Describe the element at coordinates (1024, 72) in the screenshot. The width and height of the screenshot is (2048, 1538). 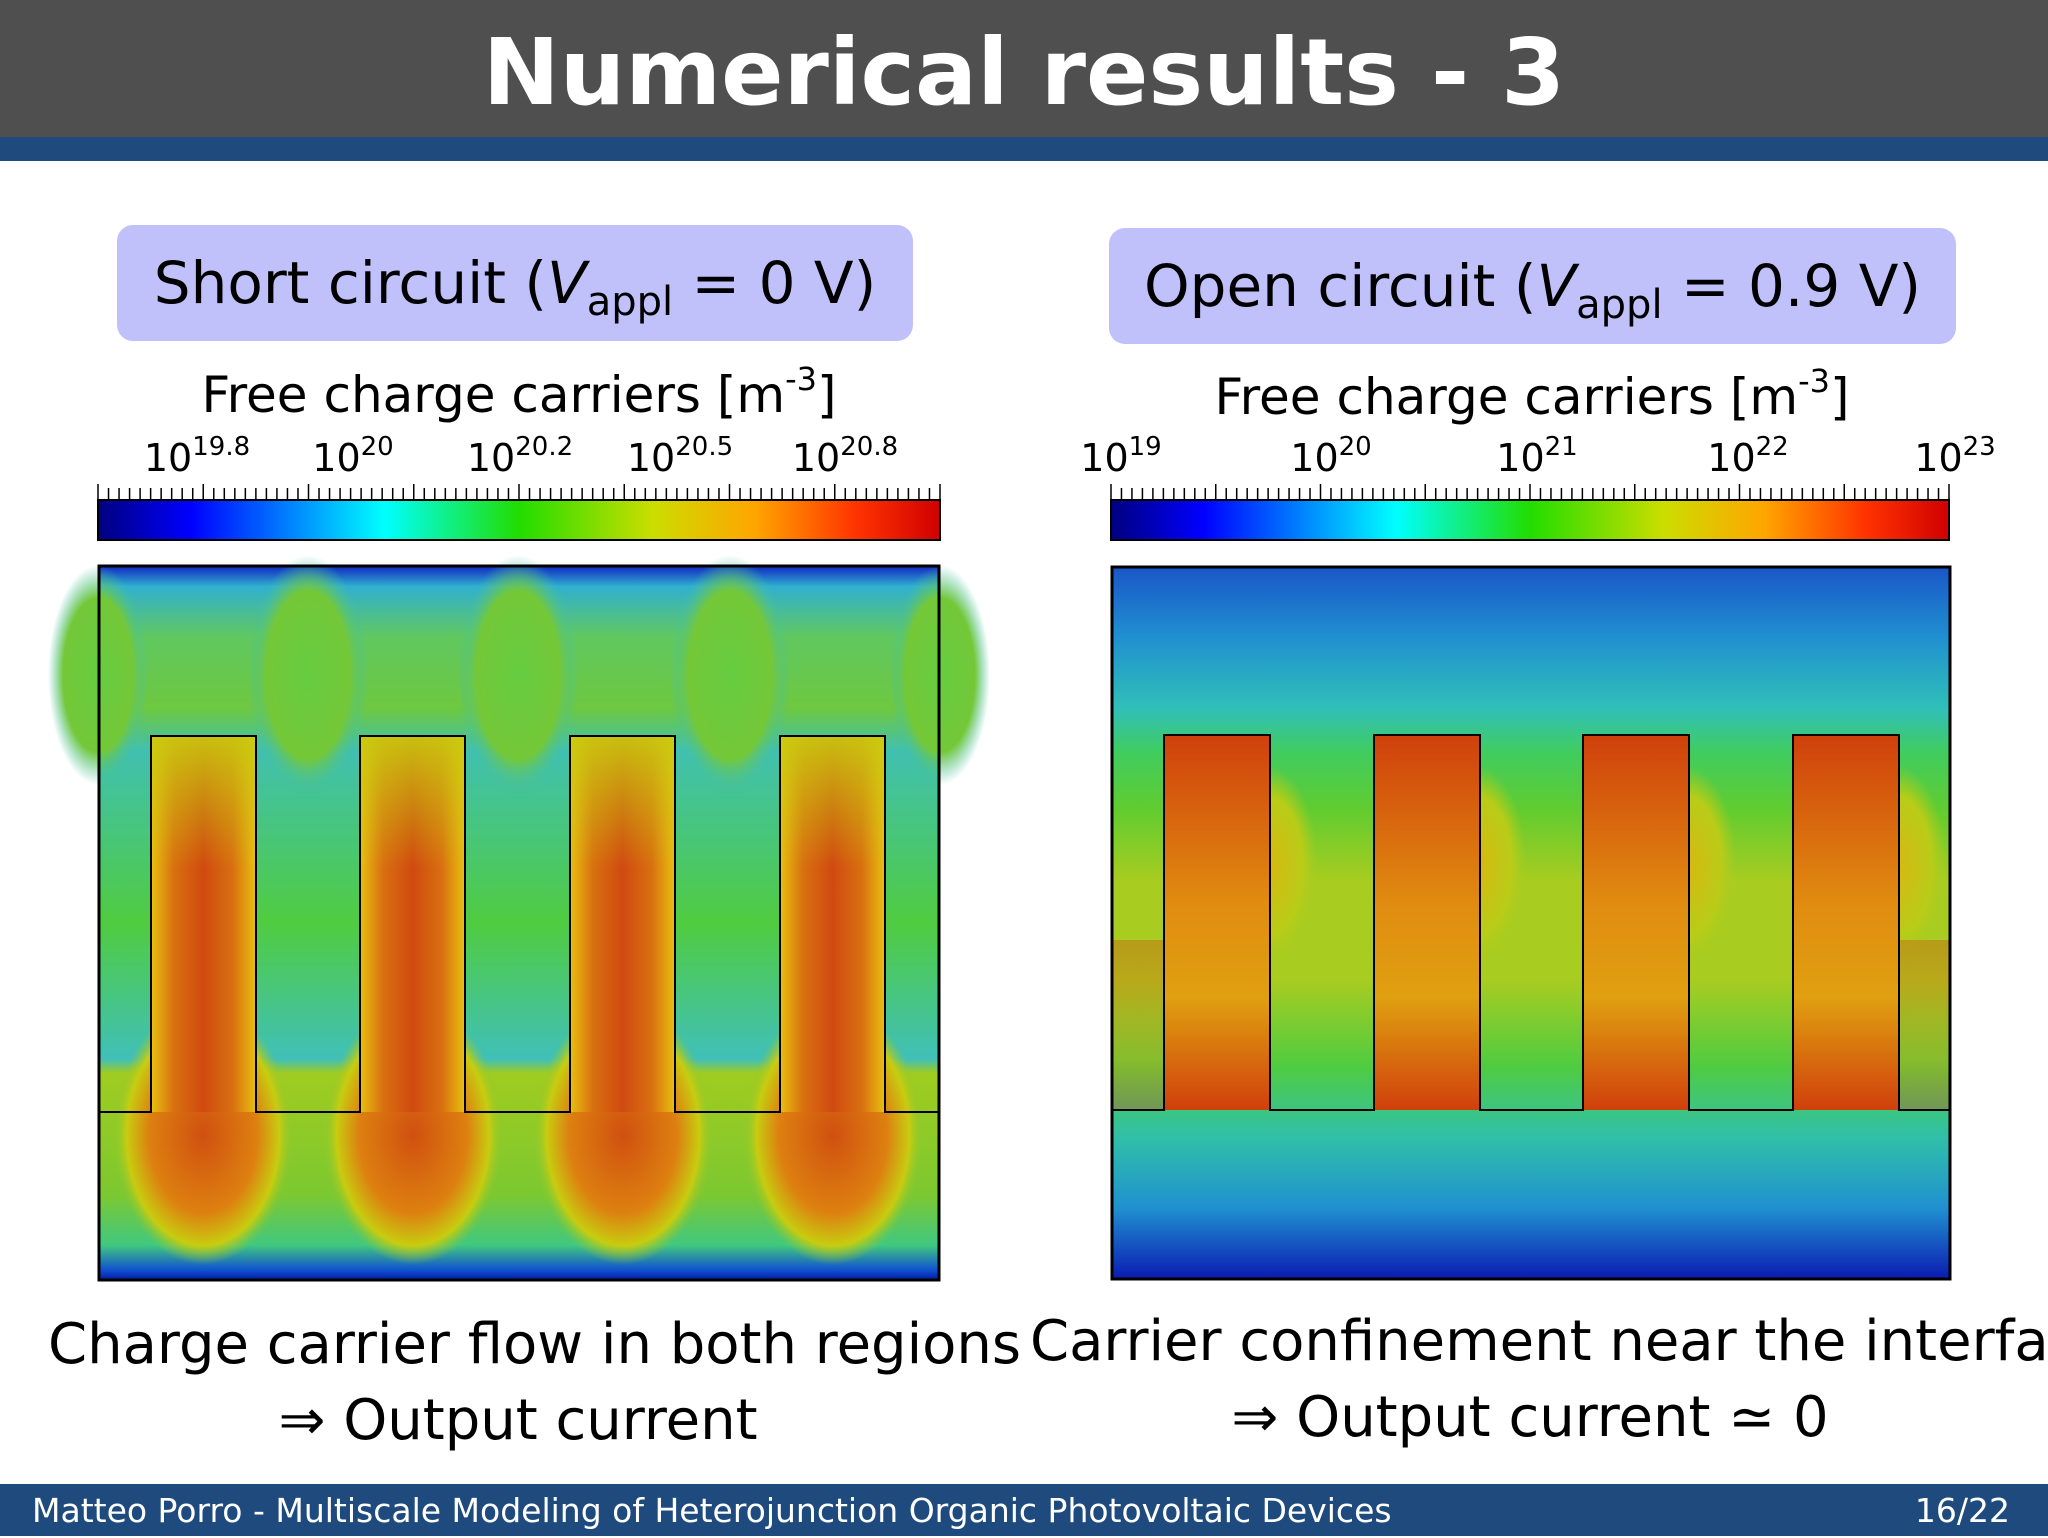
I see `slide-title: Numerical results - 3` at that location.